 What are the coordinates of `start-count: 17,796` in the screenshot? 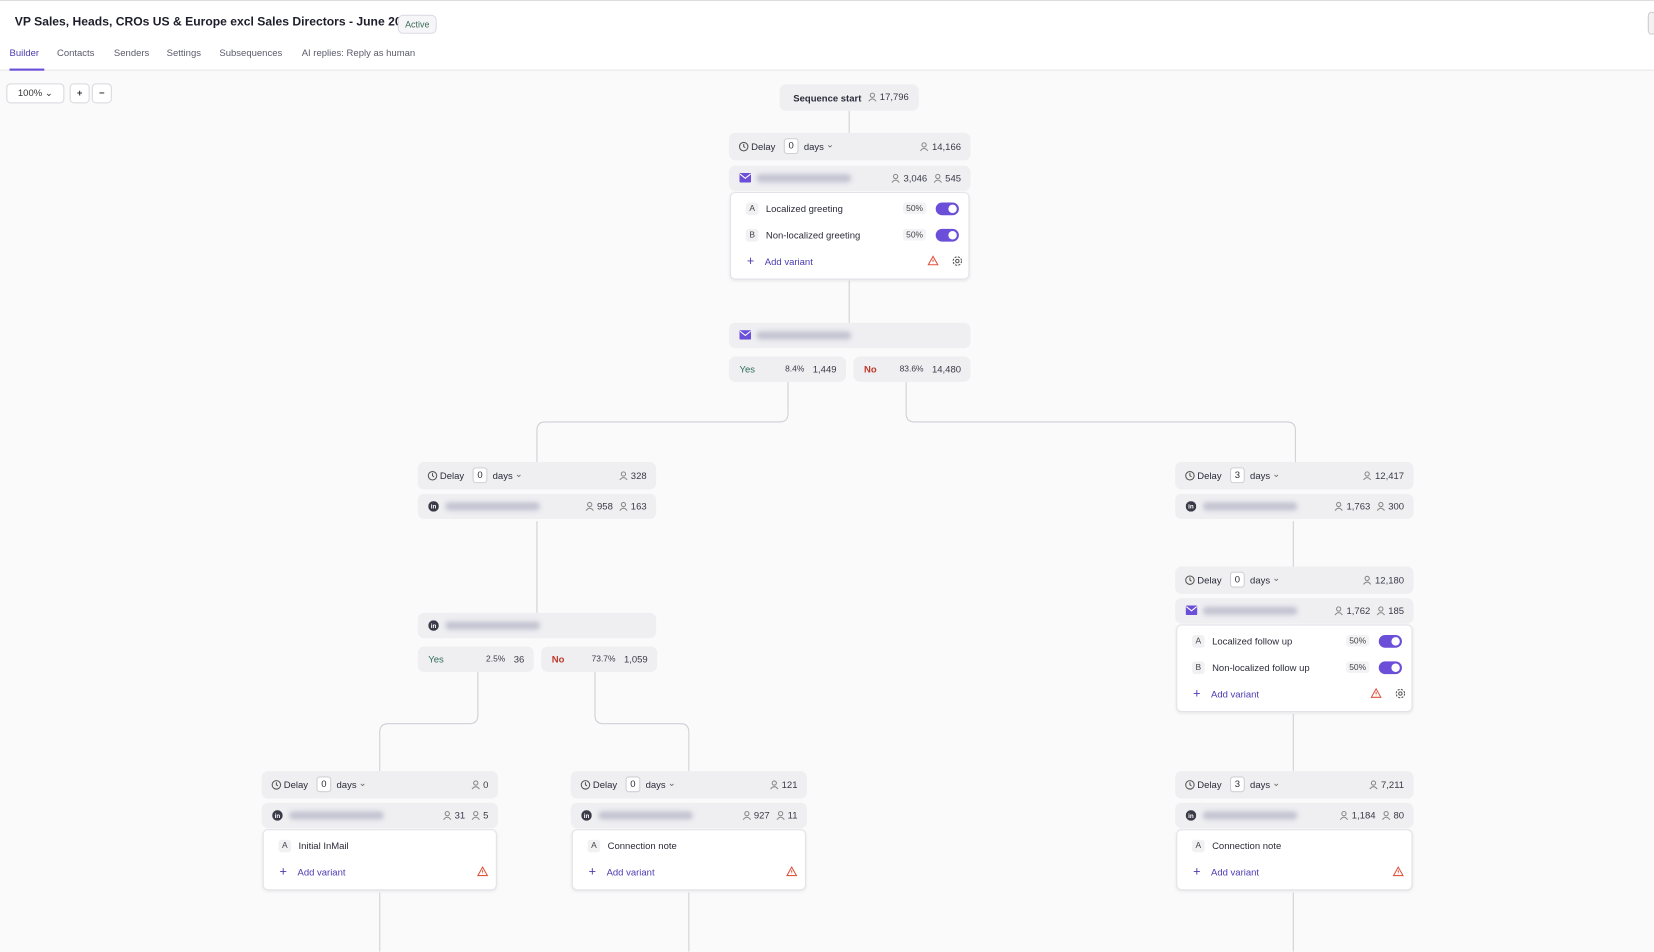 It's located at (888, 97).